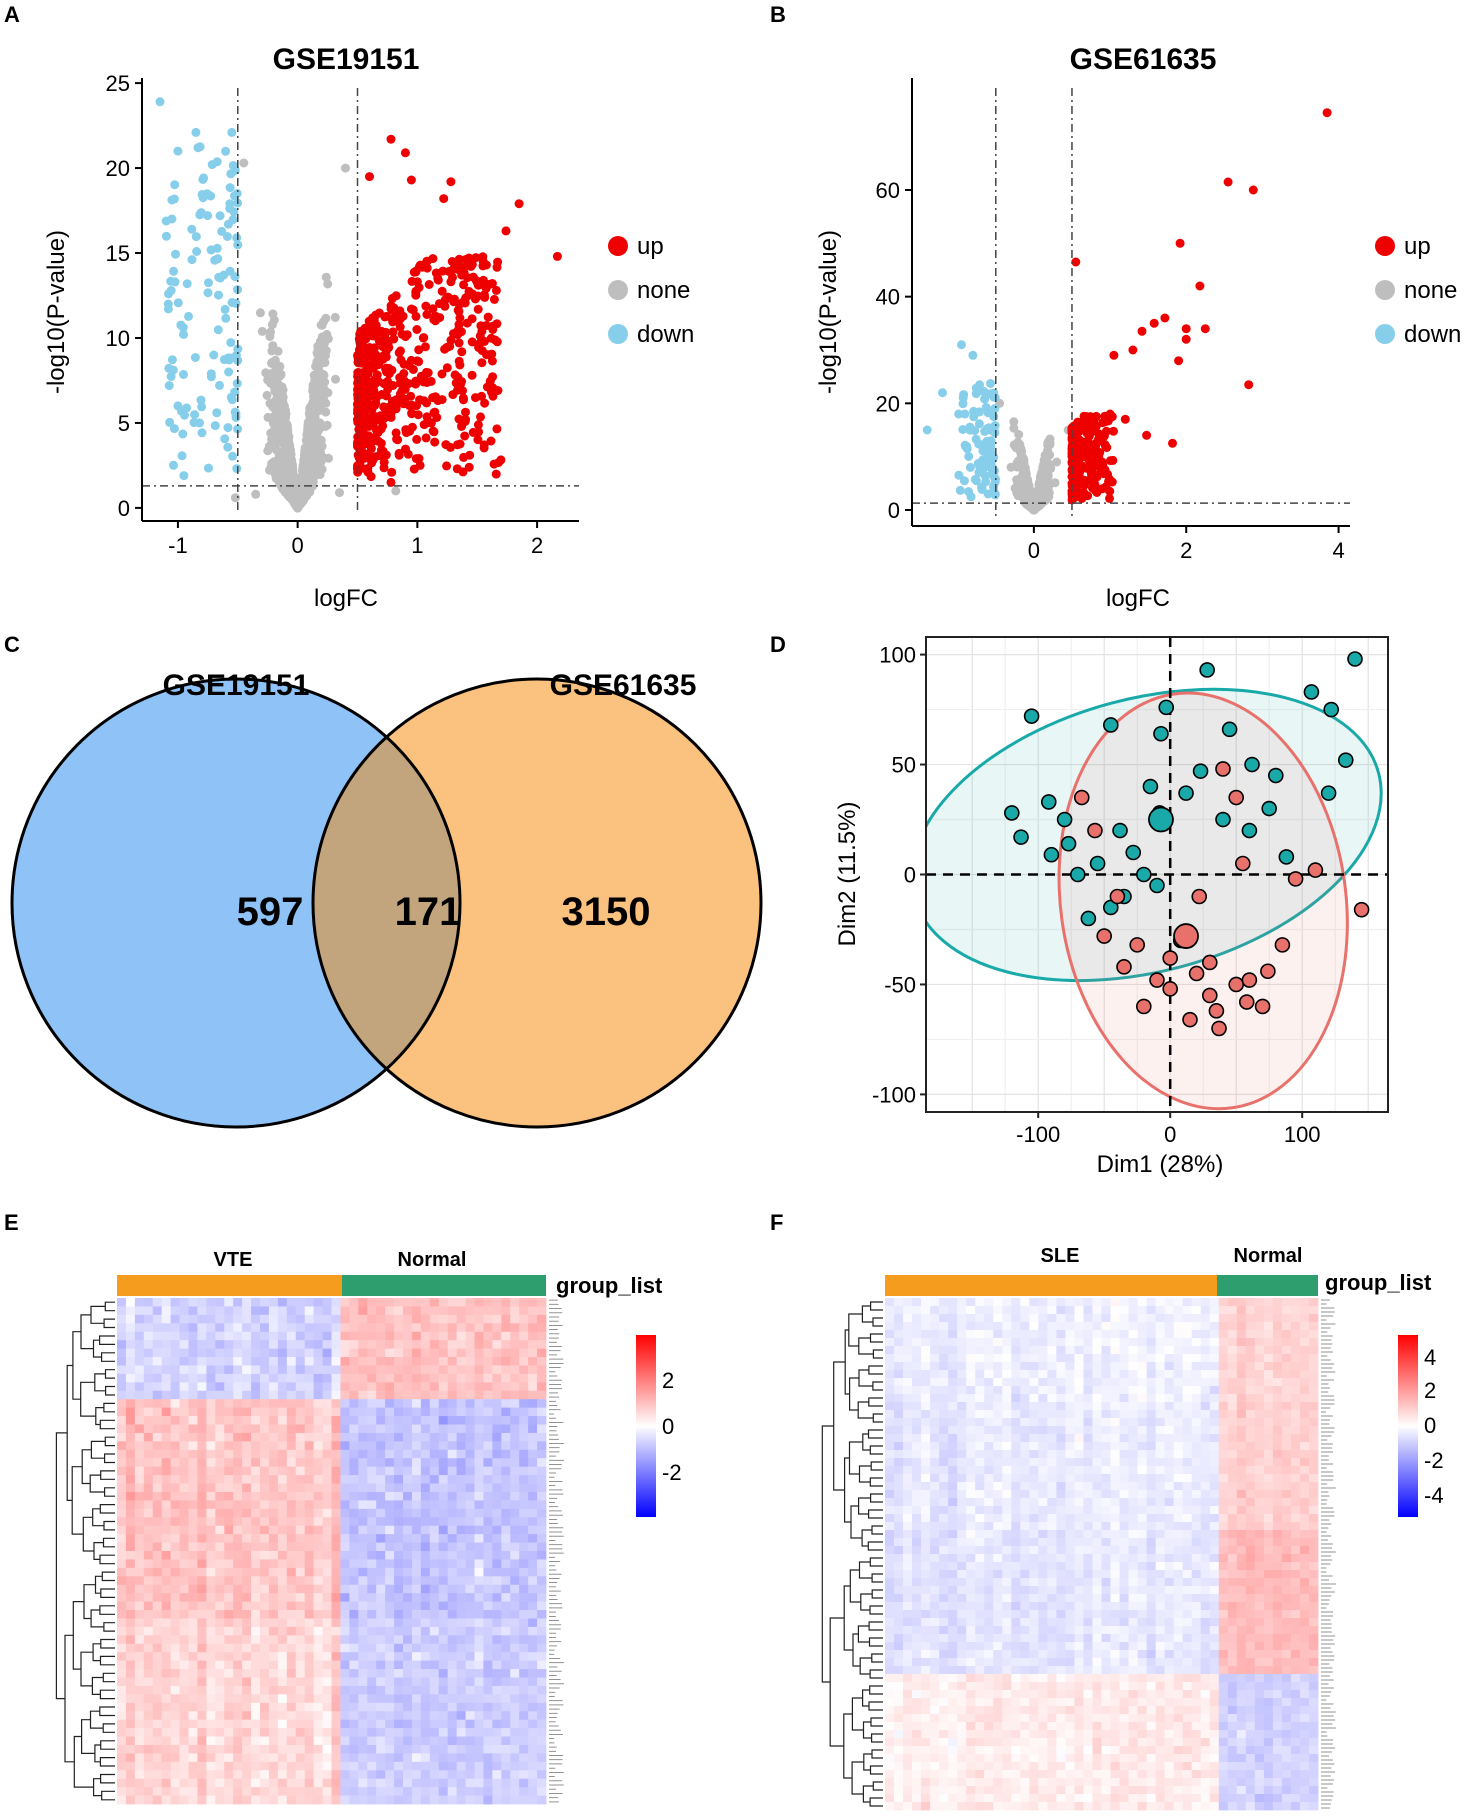 This screenshot has width=1472, height=1820. What do you see at coordinates (1170, 1134) in the screenshot?
I see `x-tick-label: 0` at bounding box center [1170, 1134].